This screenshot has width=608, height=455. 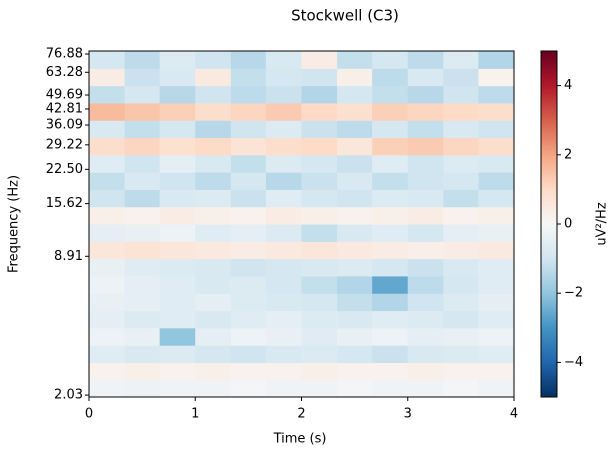 I want to click on y-tick-label: 15.62, so click(x=64, y=203).